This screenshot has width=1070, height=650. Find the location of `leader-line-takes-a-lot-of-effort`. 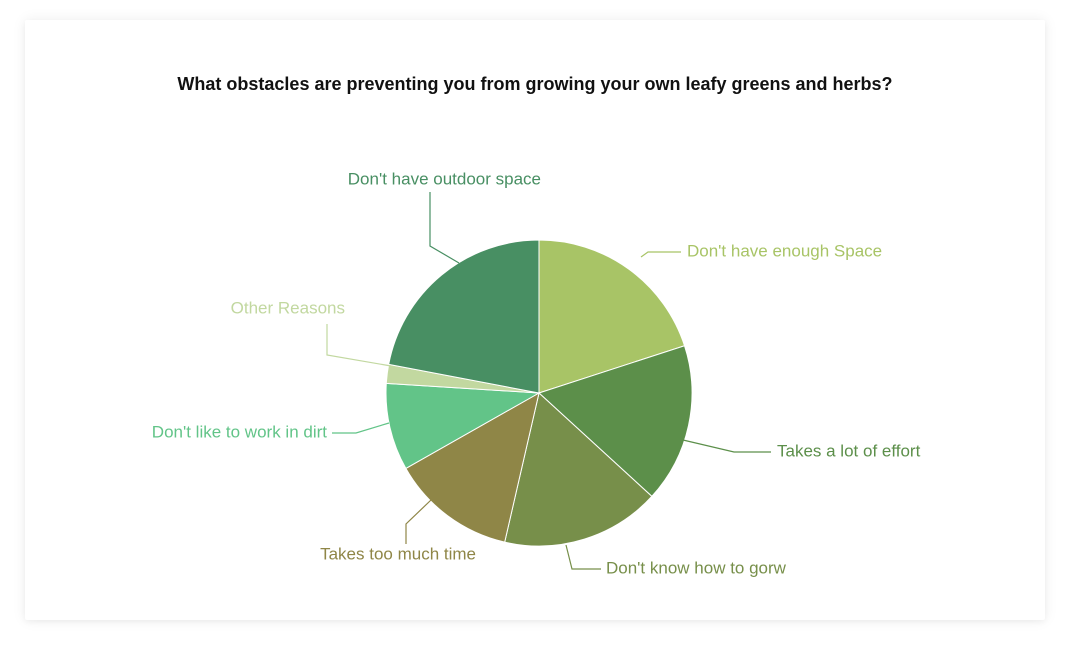

leader-line-takes-a-lot-of-effort is located at coordinates (726, 446).